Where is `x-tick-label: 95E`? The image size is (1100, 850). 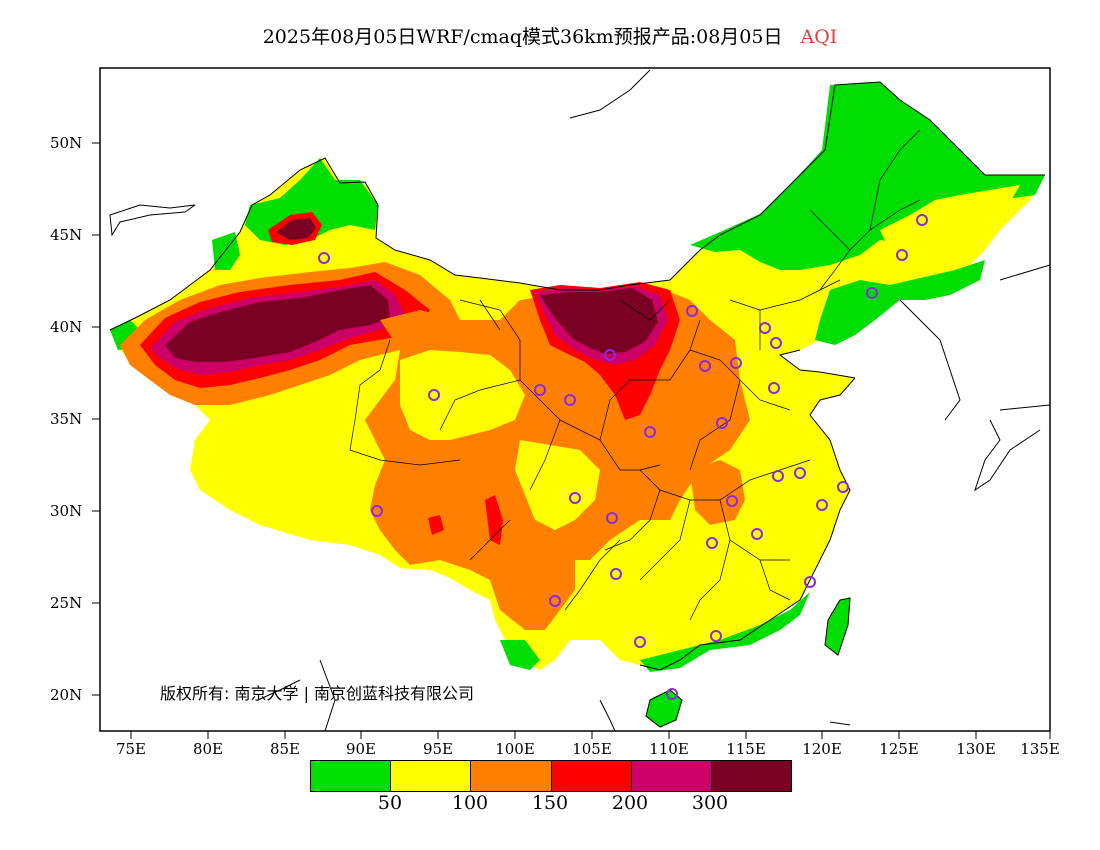 x-tick-label: 95E is located at coordinates (438, 749).